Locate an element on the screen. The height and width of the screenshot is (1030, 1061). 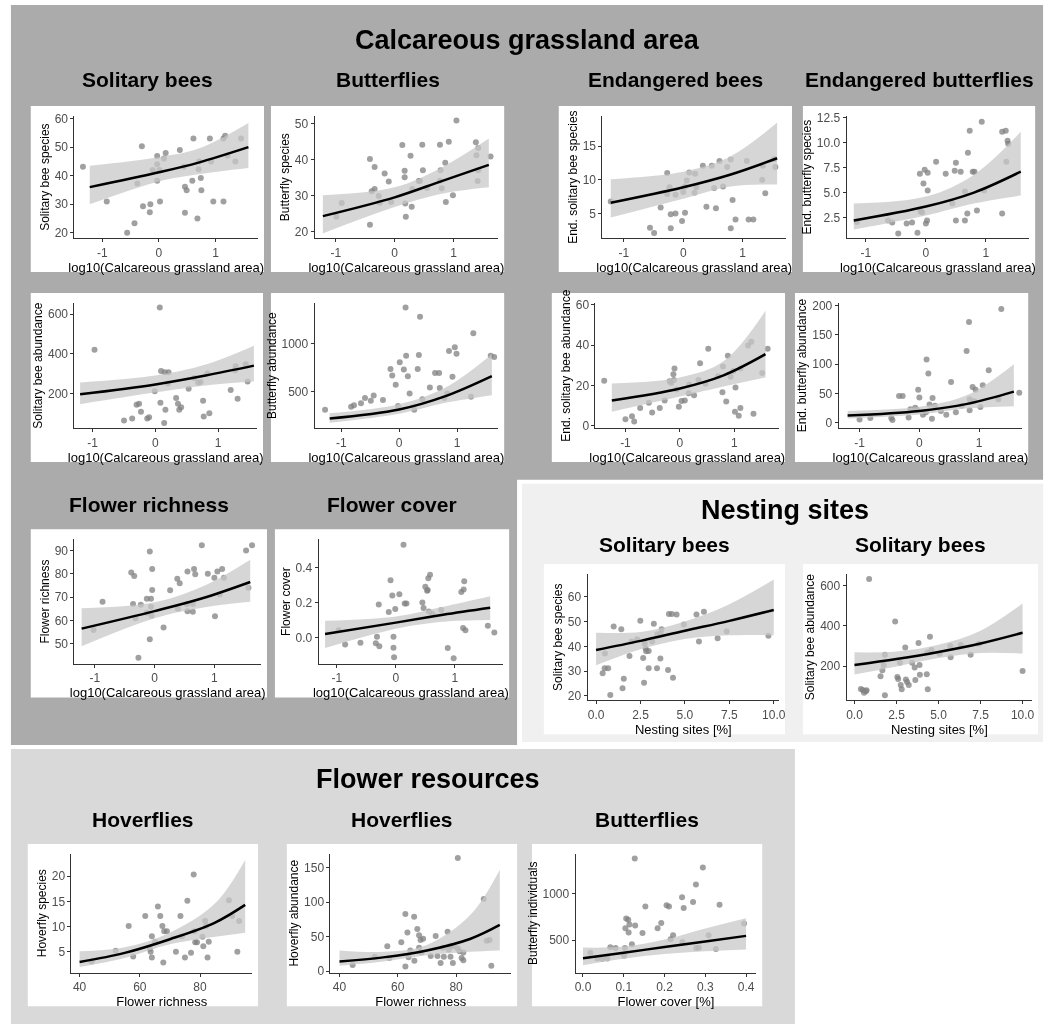
y-axis-title: End. butterfly species is located at coordinates (807, 177).